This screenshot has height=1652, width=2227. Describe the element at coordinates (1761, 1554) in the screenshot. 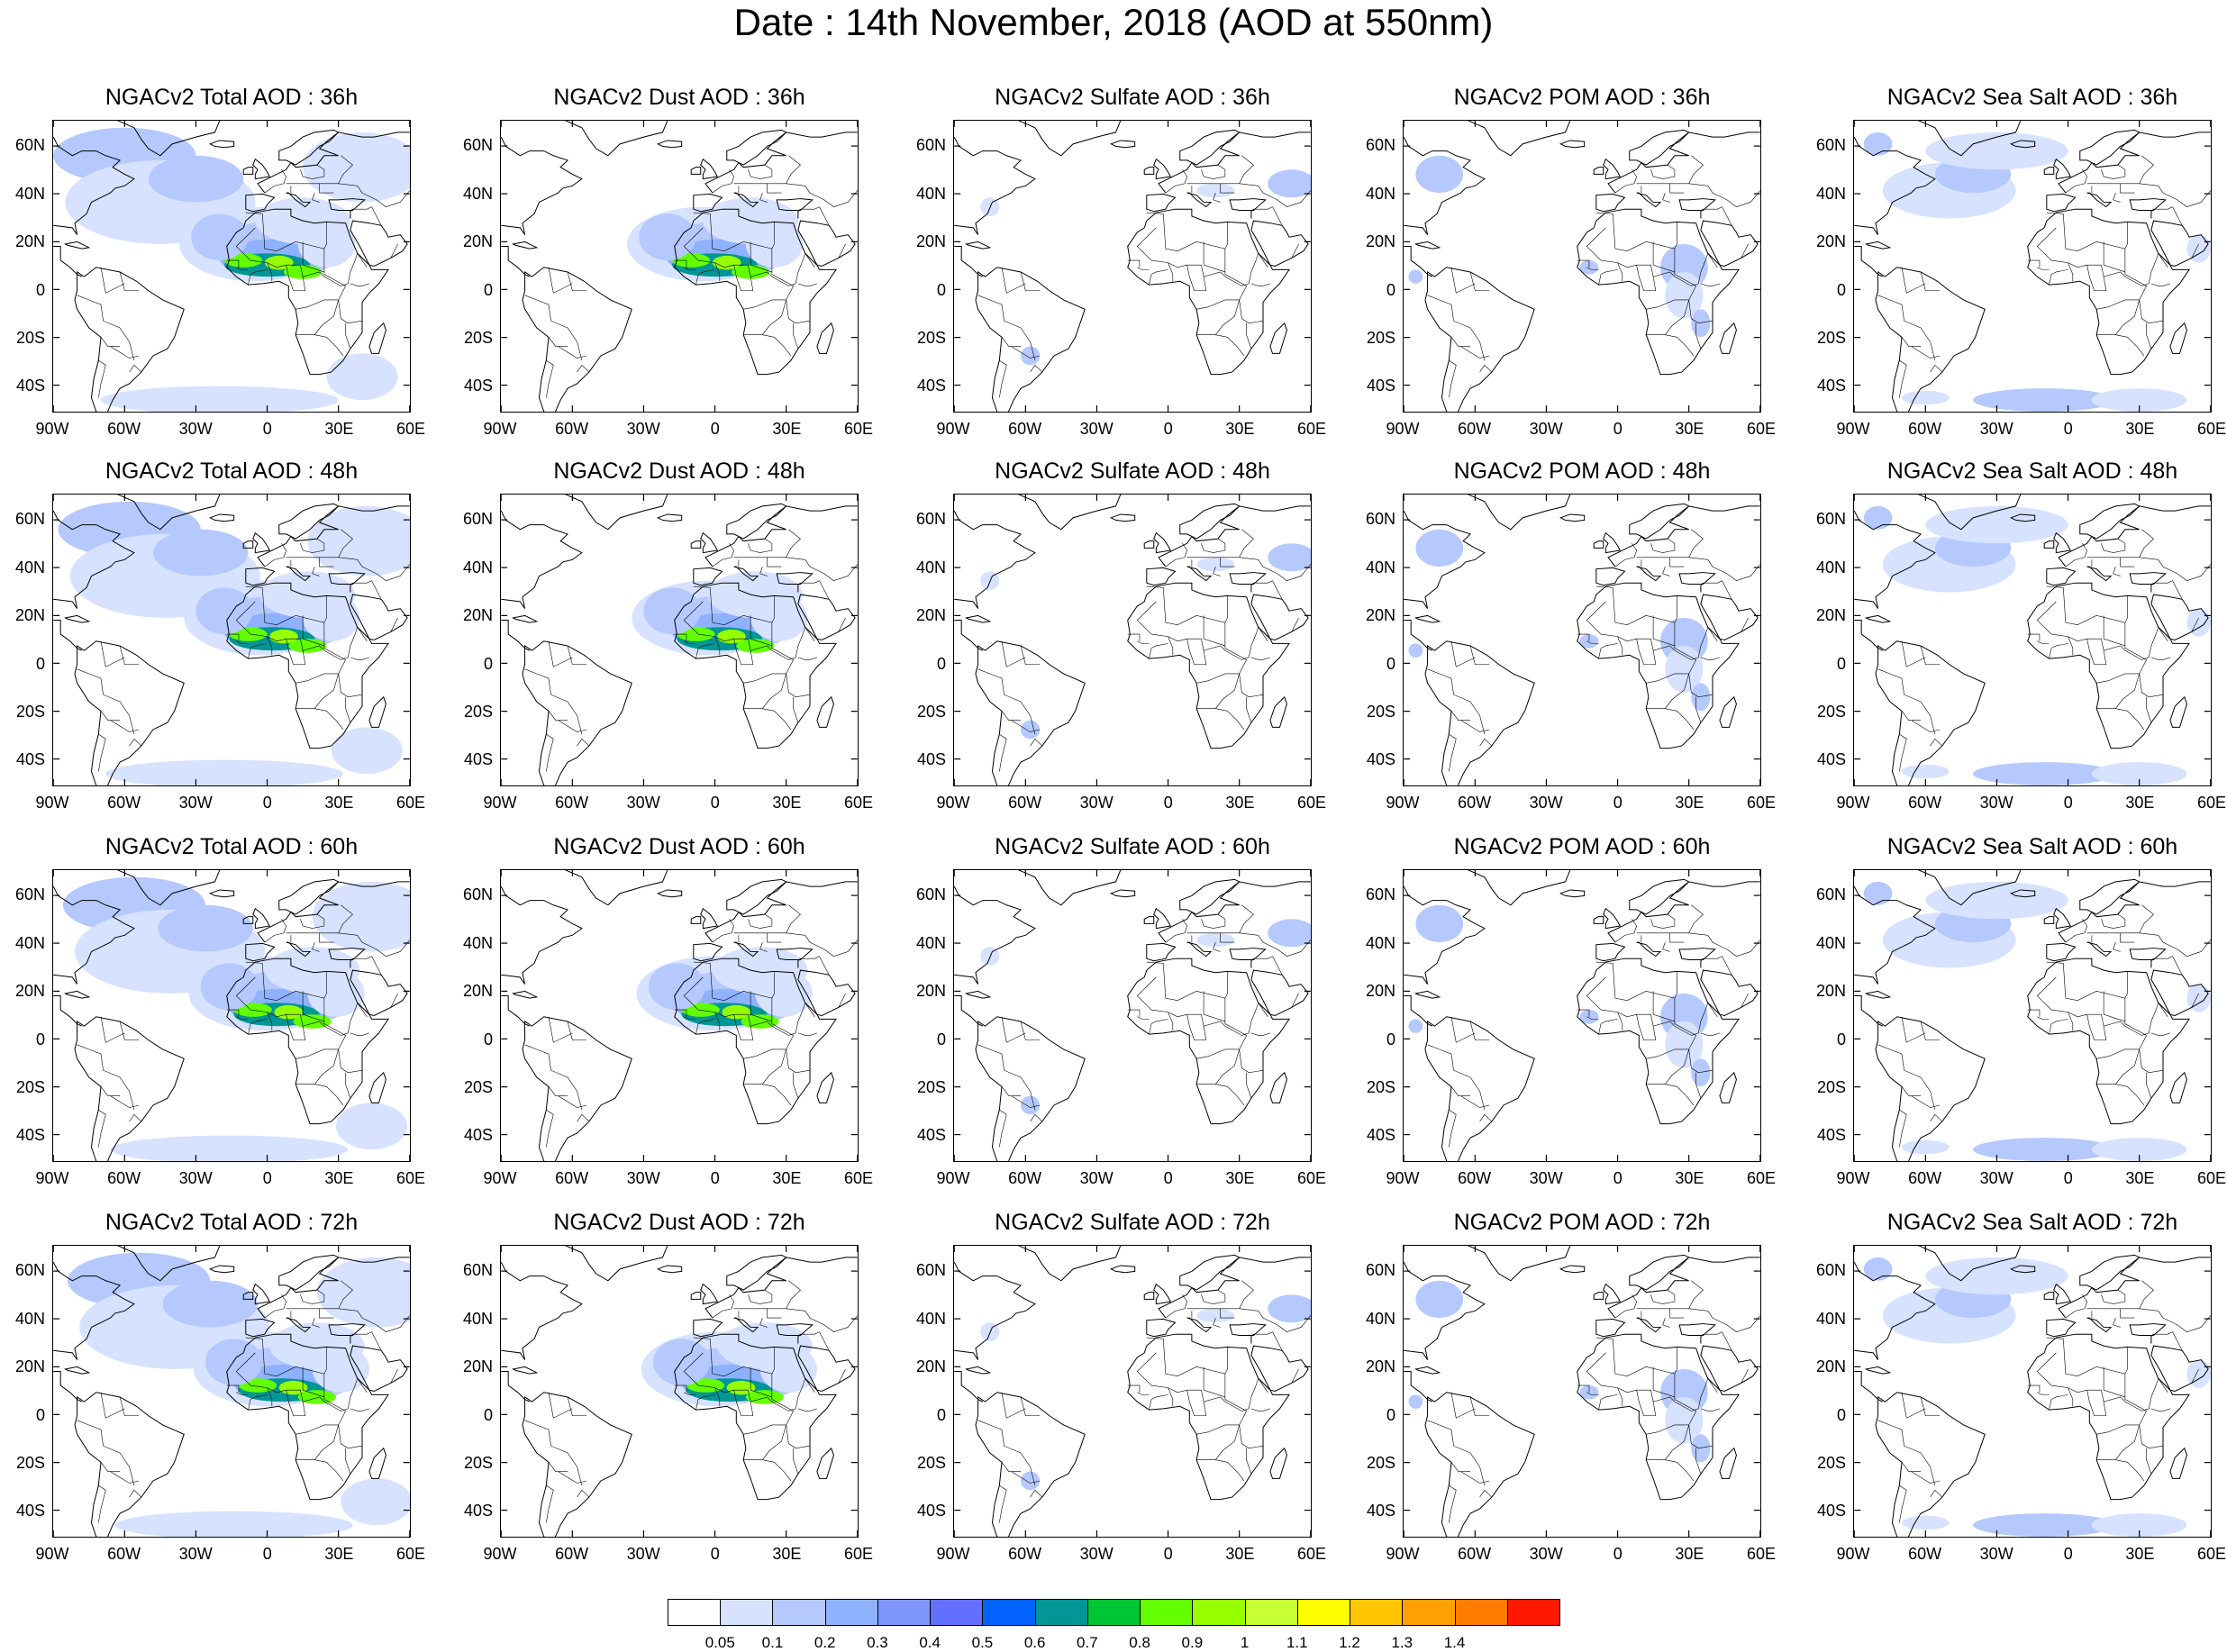

I see `lon-label: 60E` at that location.